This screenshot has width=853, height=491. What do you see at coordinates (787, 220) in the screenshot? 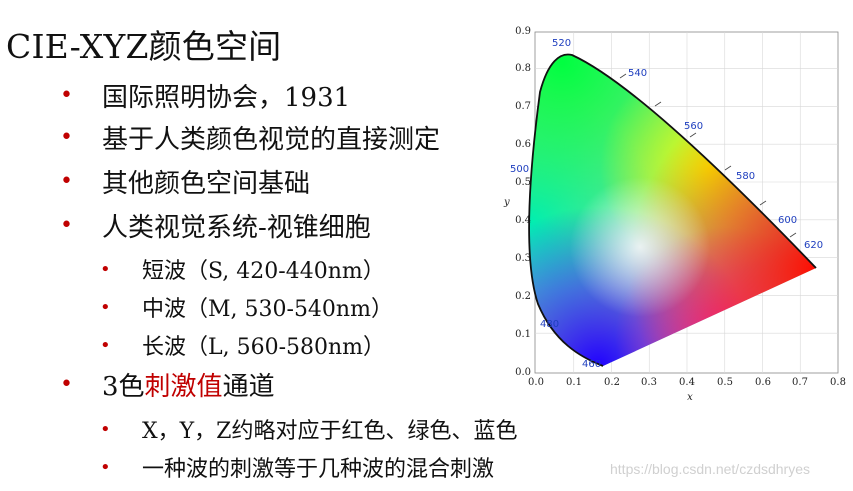
I see `wavelength-label: 600` at bounding box center [787, 220].